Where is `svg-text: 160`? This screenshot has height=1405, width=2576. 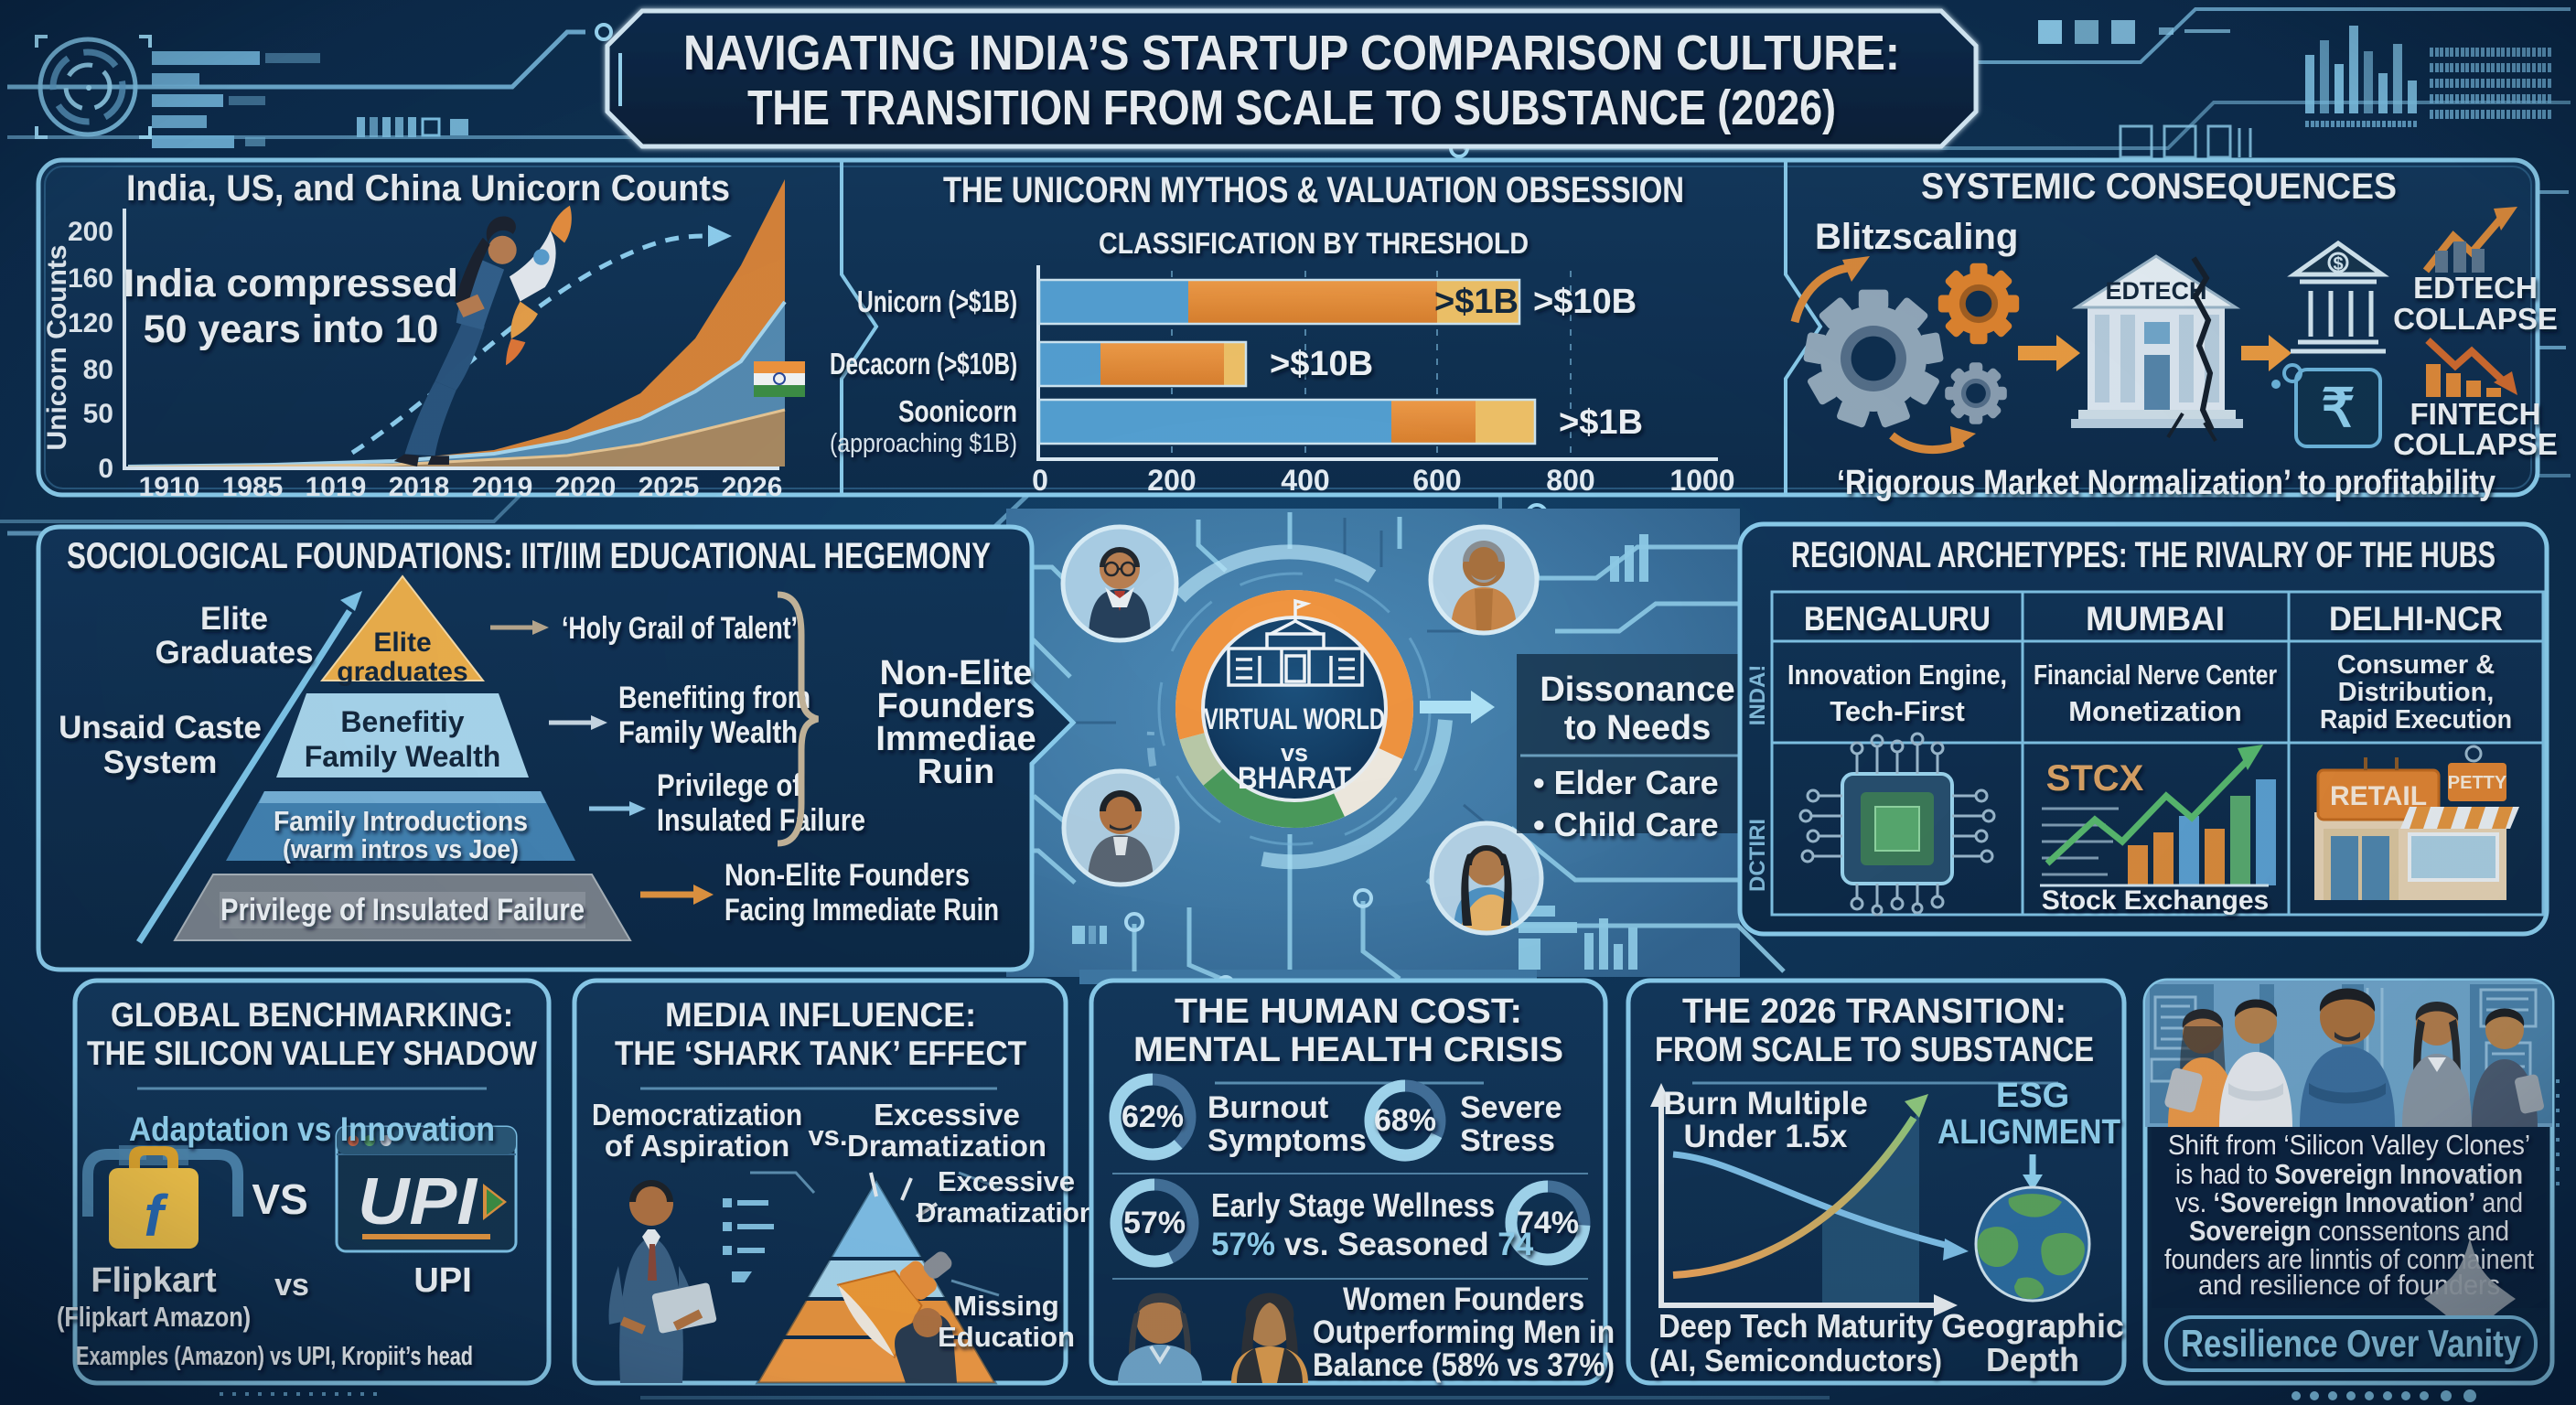 svg-text: 160 is located at coordinates (91, 278).